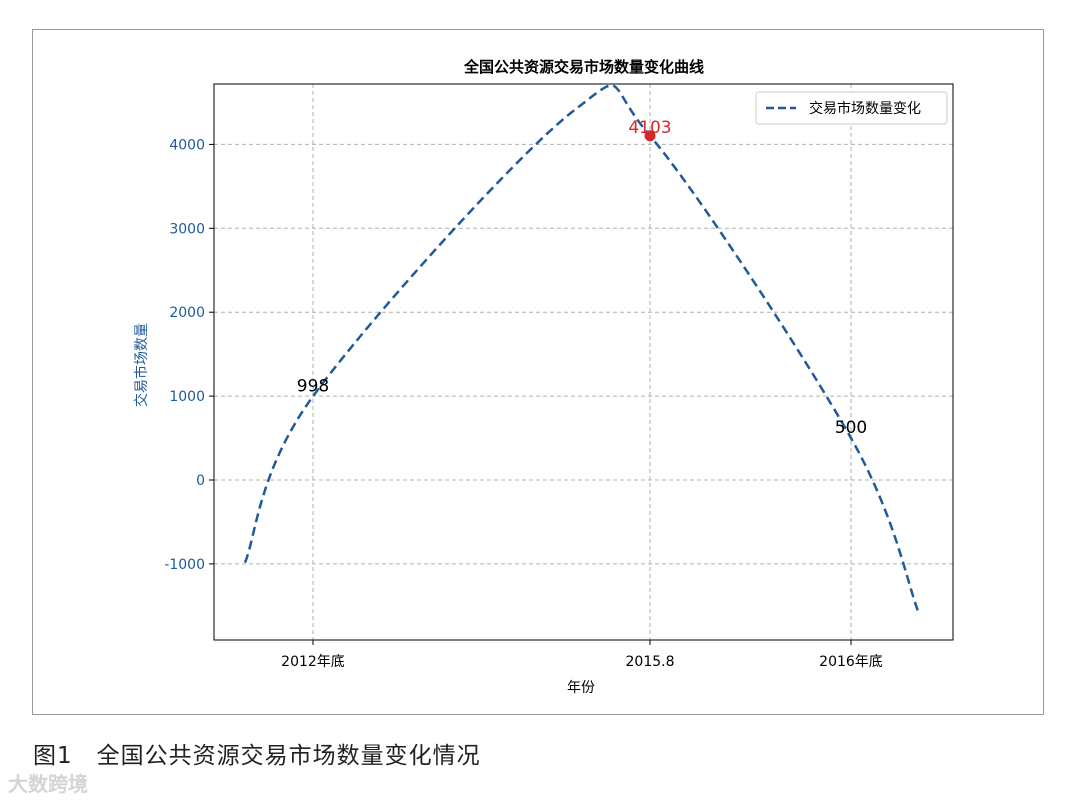 Image resolution: width=1080 pixels, height=804 pixels. What do you see at coordinates (865, 108) in the screenshot?
I see `legend-label: 交易市场数量变化` at bounding box center [865, 108].